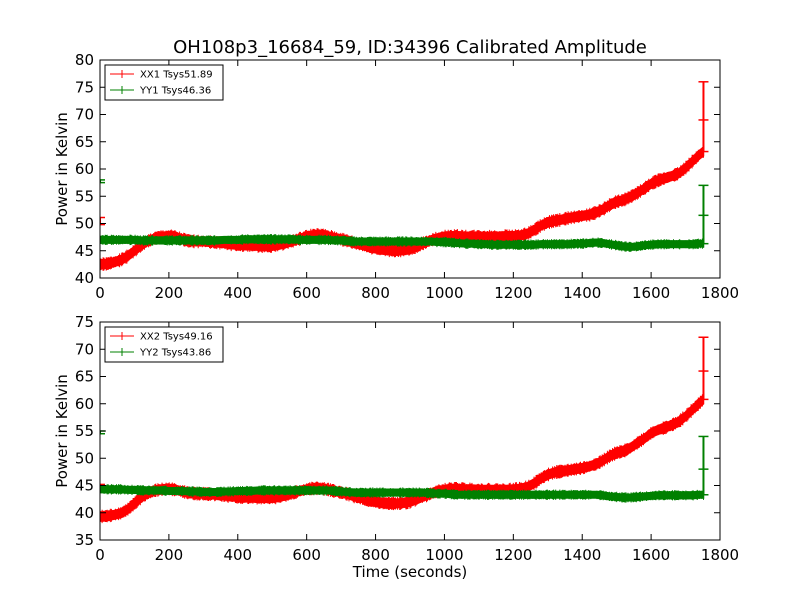 The width and height of the screenshot is (800, 600). I want to click on top-legend-entry-red: XX1 Tsys51.89, so click(161, 75).